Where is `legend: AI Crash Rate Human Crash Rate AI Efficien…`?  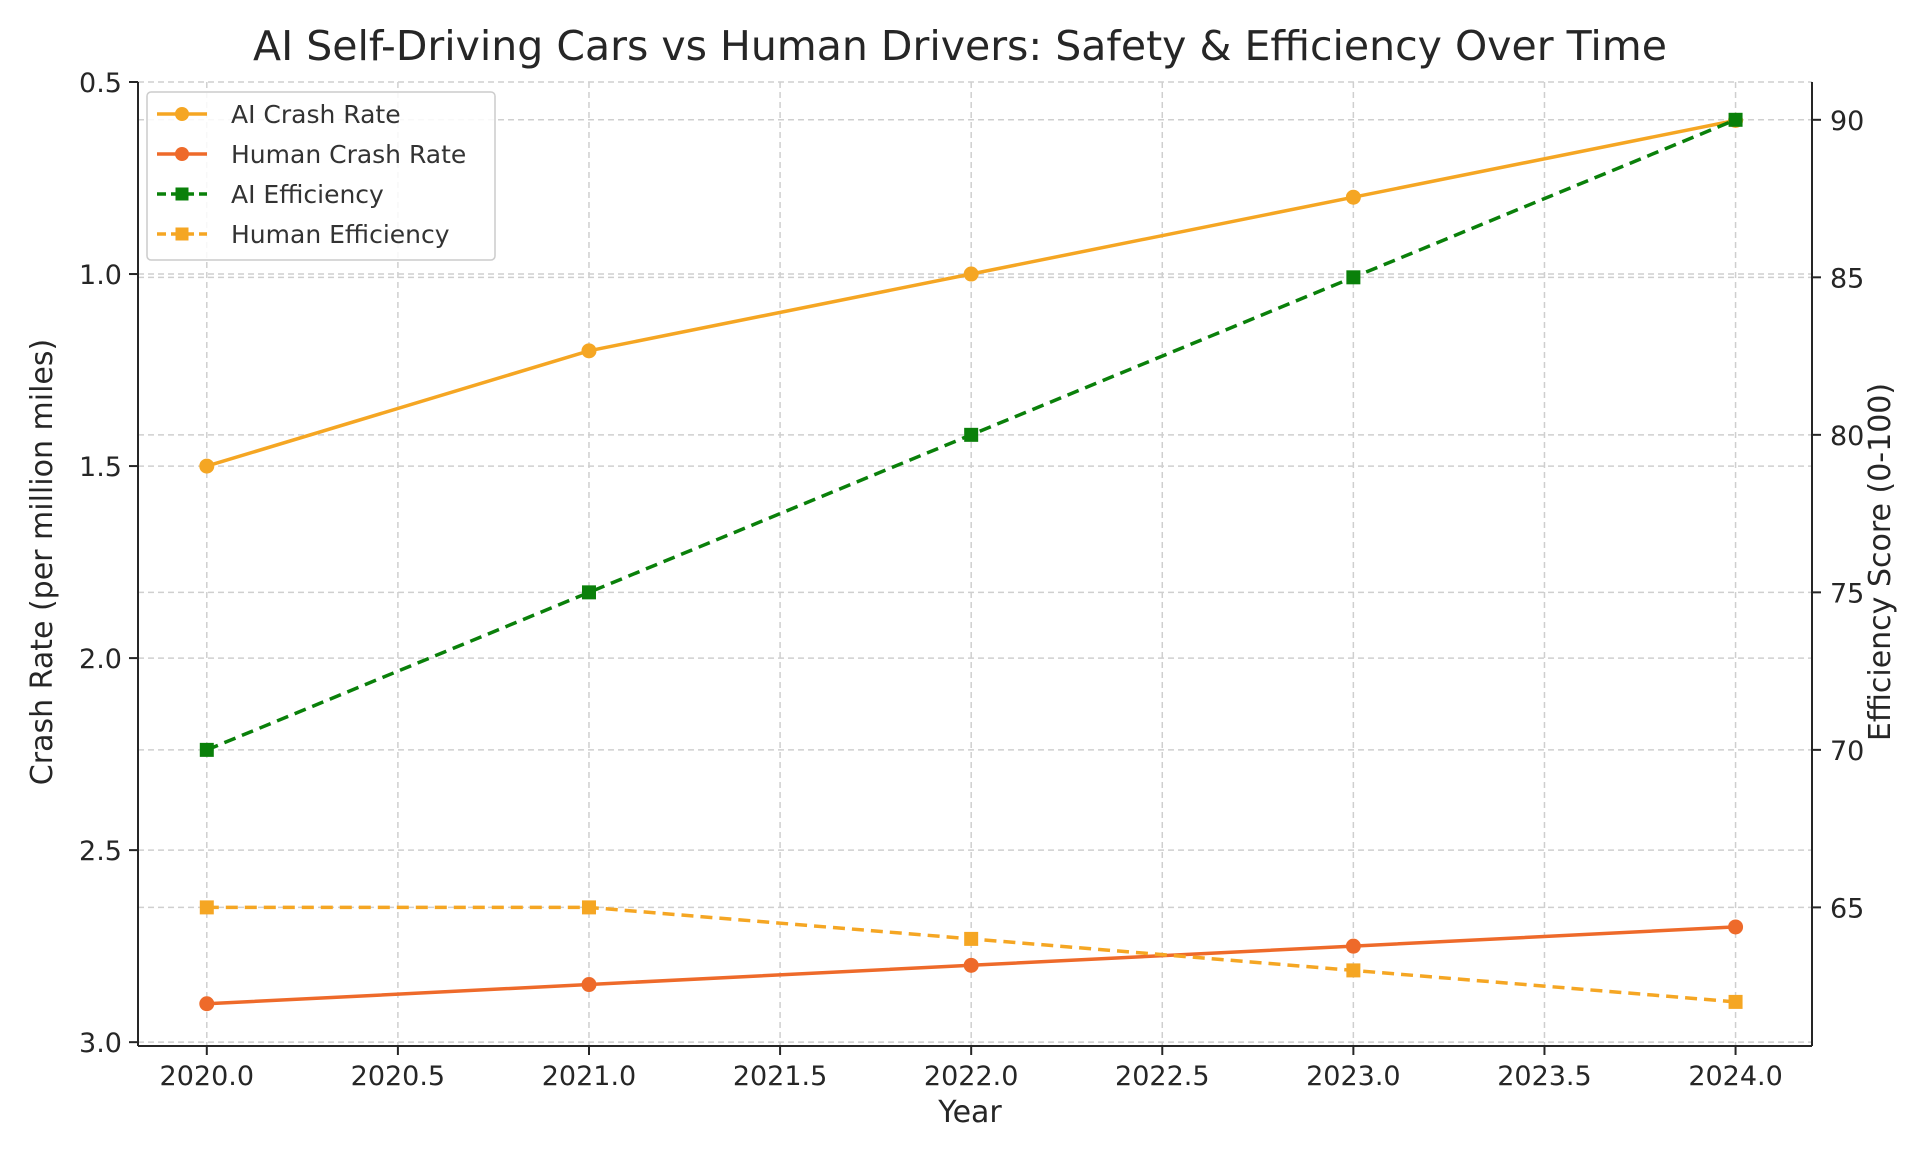 legend: AI Crash Rate Human Crash Rate AI Efficien… is located at coordinates (321, 176).